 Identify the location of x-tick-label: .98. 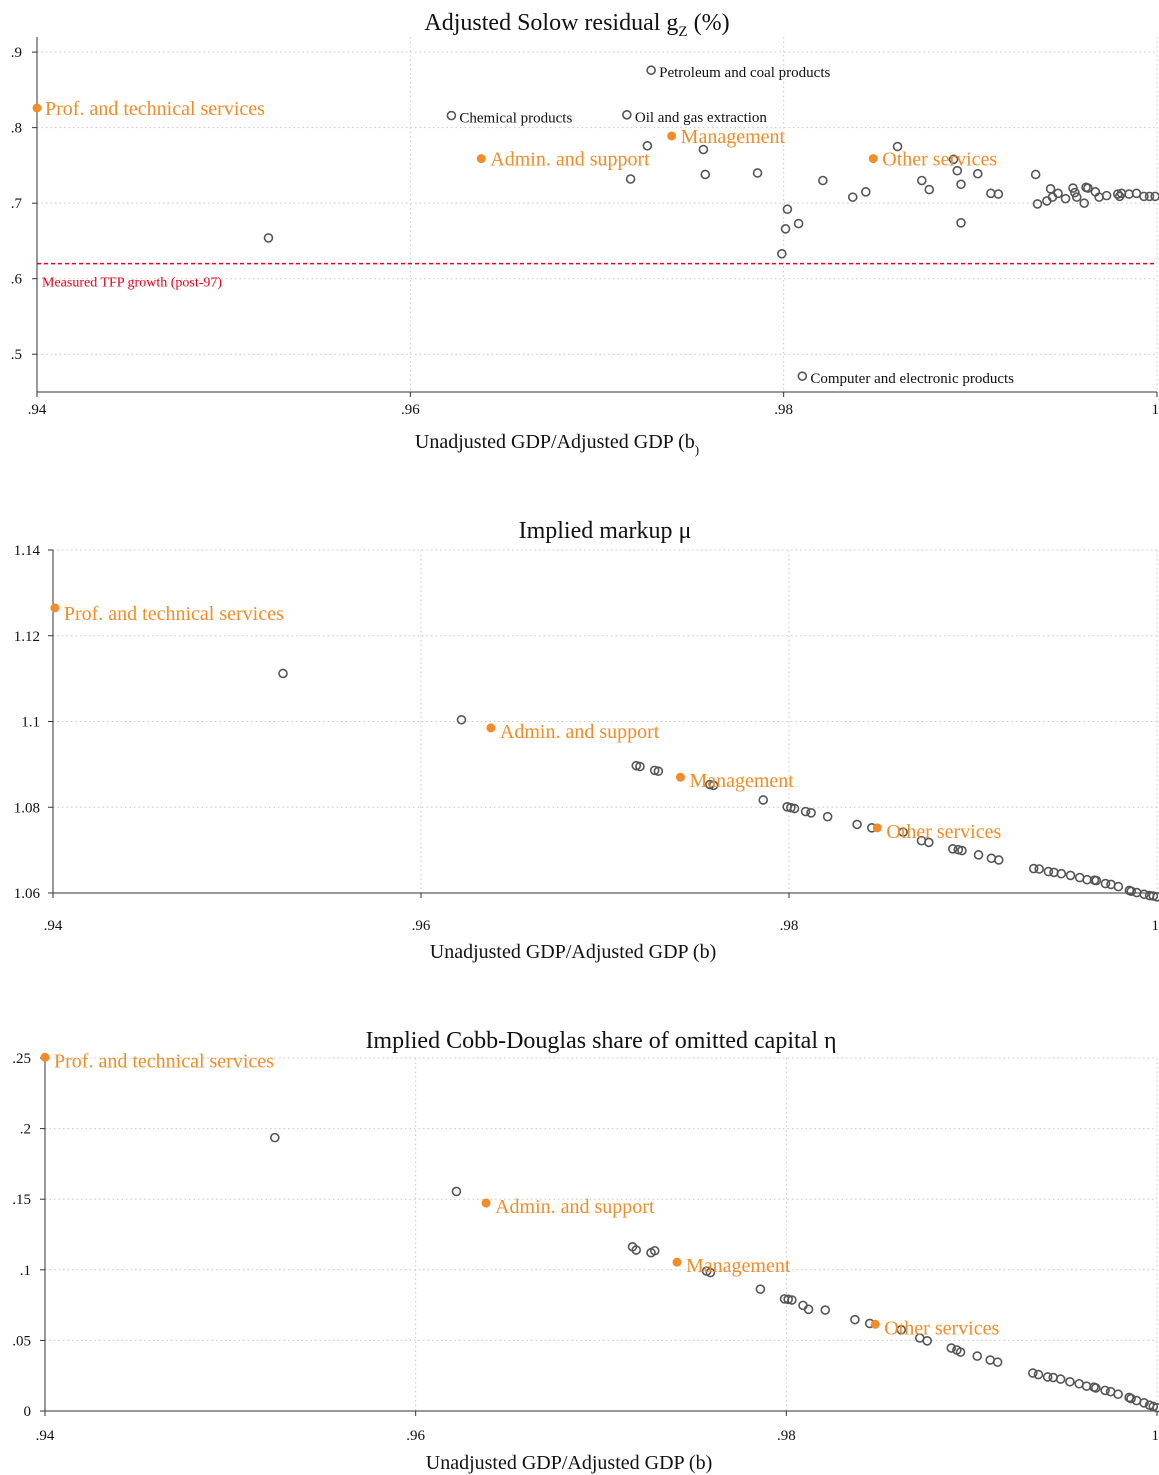
(786, 1436).